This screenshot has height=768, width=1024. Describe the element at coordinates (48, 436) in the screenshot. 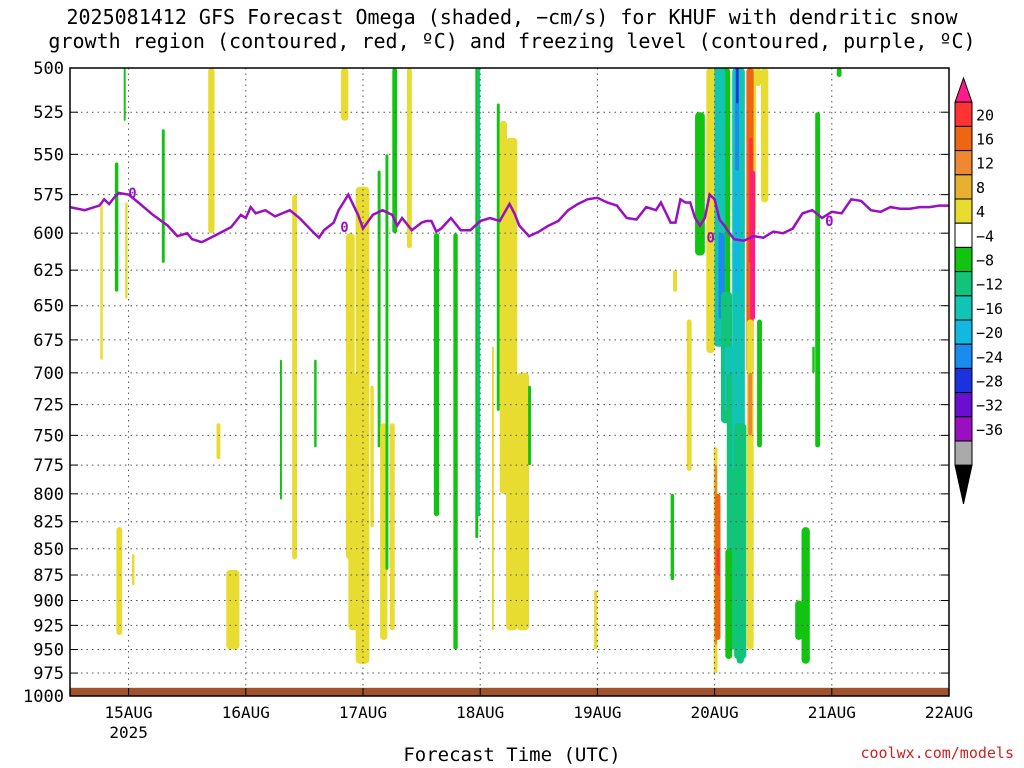

I see `y-tick-label: 750` at that location.